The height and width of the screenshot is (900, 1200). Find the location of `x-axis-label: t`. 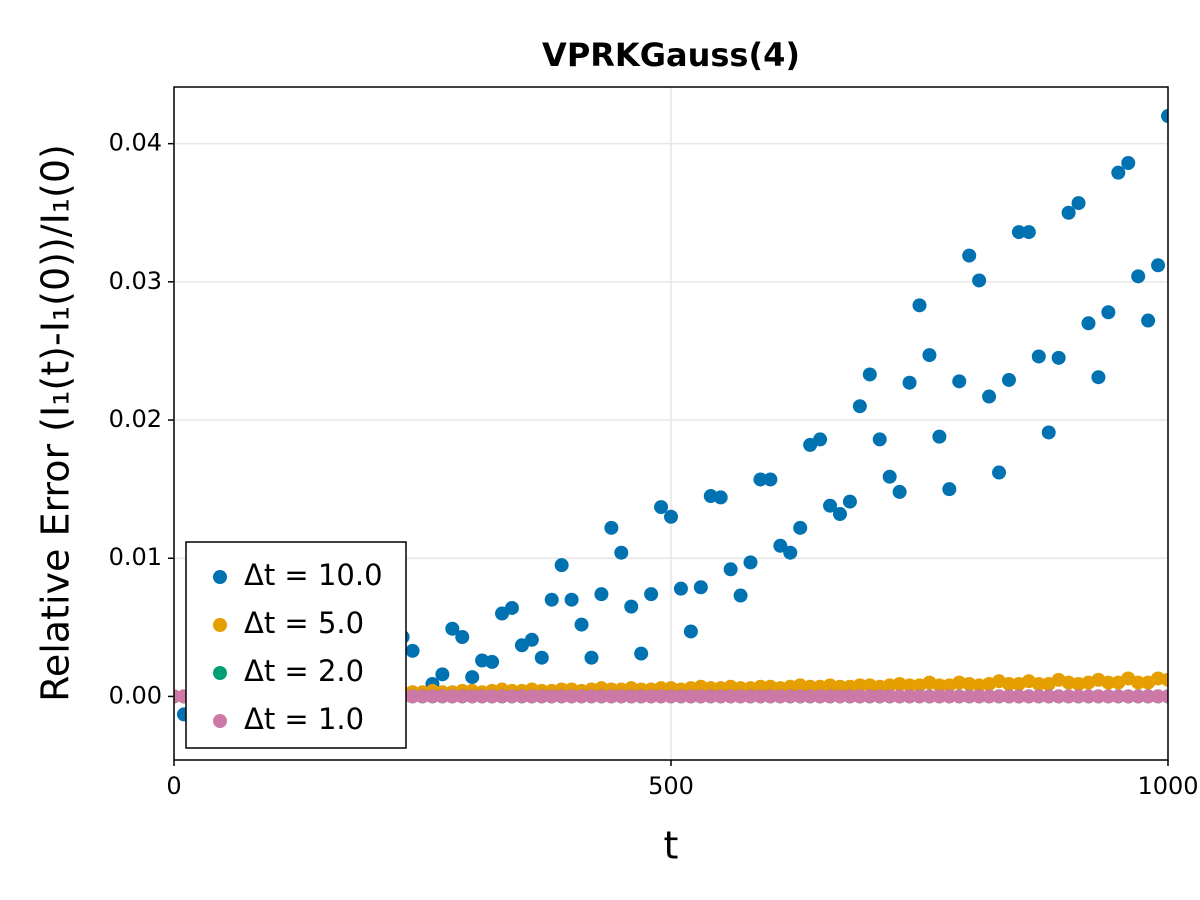

x-axis-label: t is located at coordinates (671, 846).